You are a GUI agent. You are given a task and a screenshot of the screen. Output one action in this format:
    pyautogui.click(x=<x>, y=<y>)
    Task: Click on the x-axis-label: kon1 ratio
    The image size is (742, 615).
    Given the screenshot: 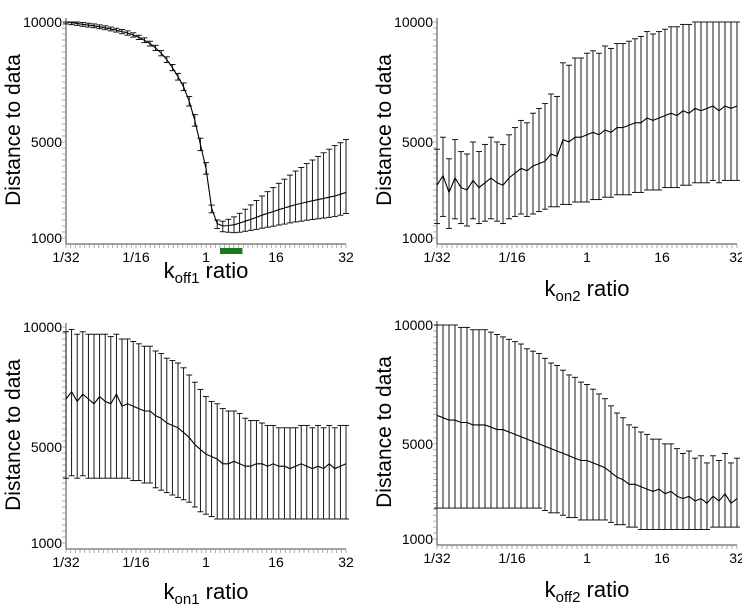 What is the action you would take?
    pyautogui.click(x=206, y=593)
    